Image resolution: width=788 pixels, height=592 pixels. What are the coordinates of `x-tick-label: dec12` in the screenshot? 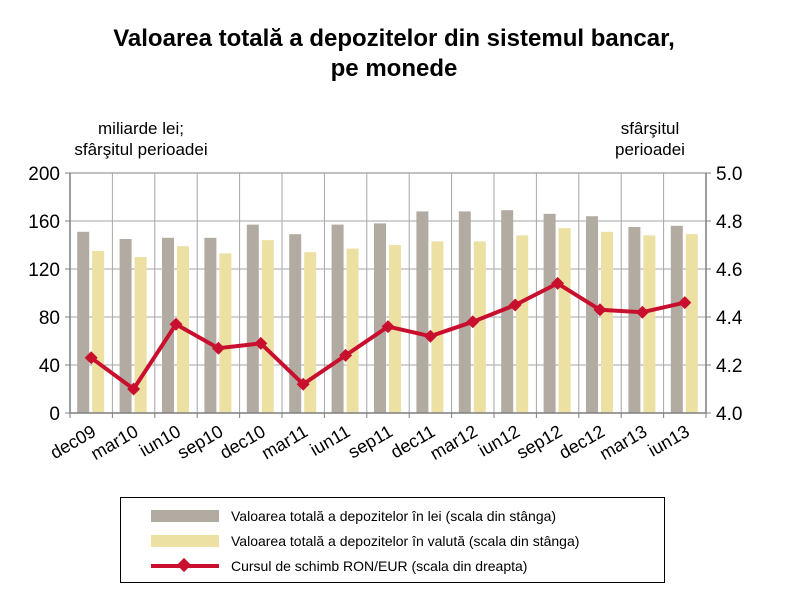 It's located at (582, 442).